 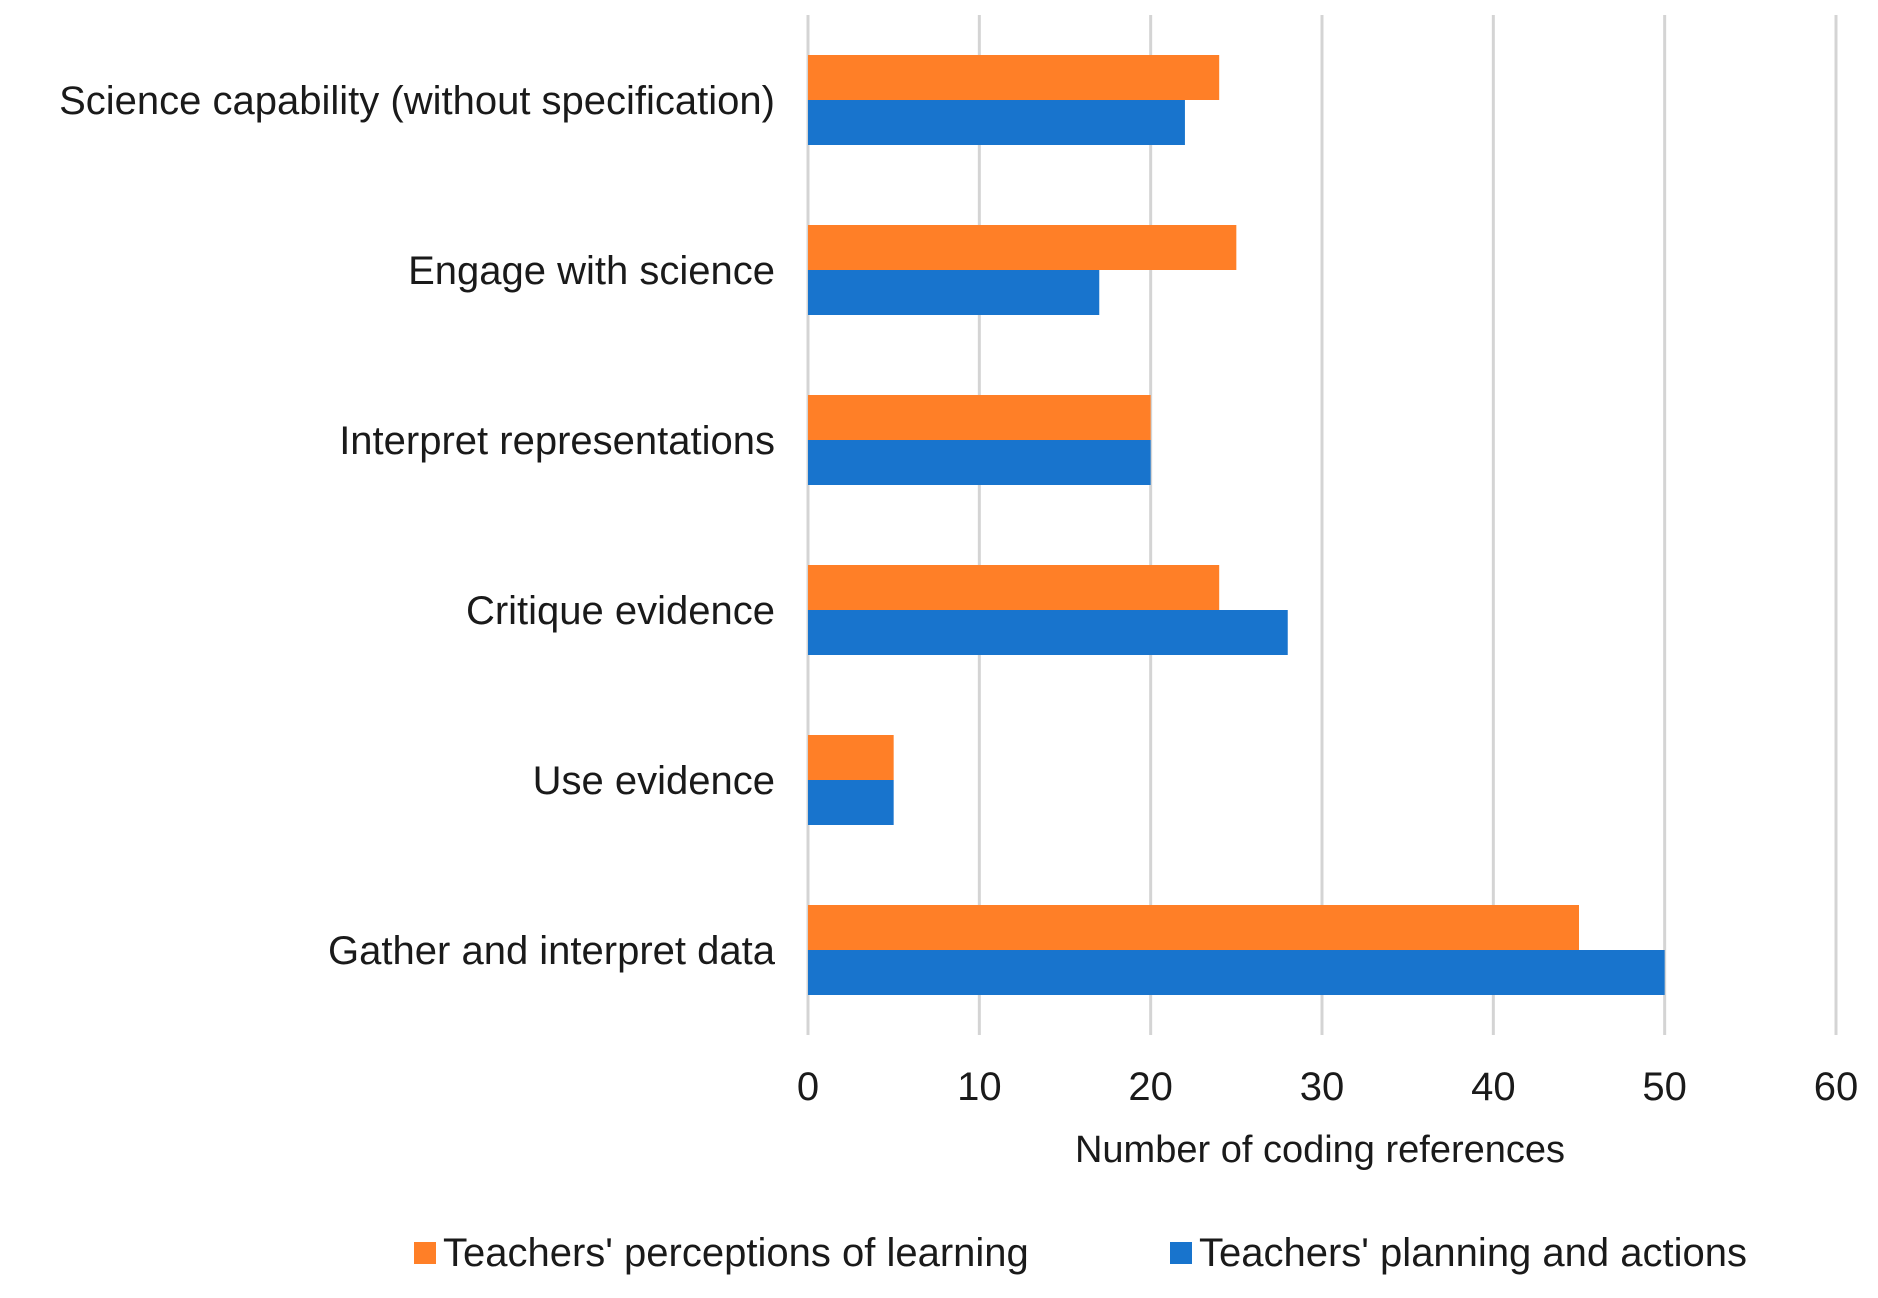 What do you see at coordinates (1664, 1087) in the screenshot?
I see `x-tick-label: 50` at bounding box center [1664, 1087].